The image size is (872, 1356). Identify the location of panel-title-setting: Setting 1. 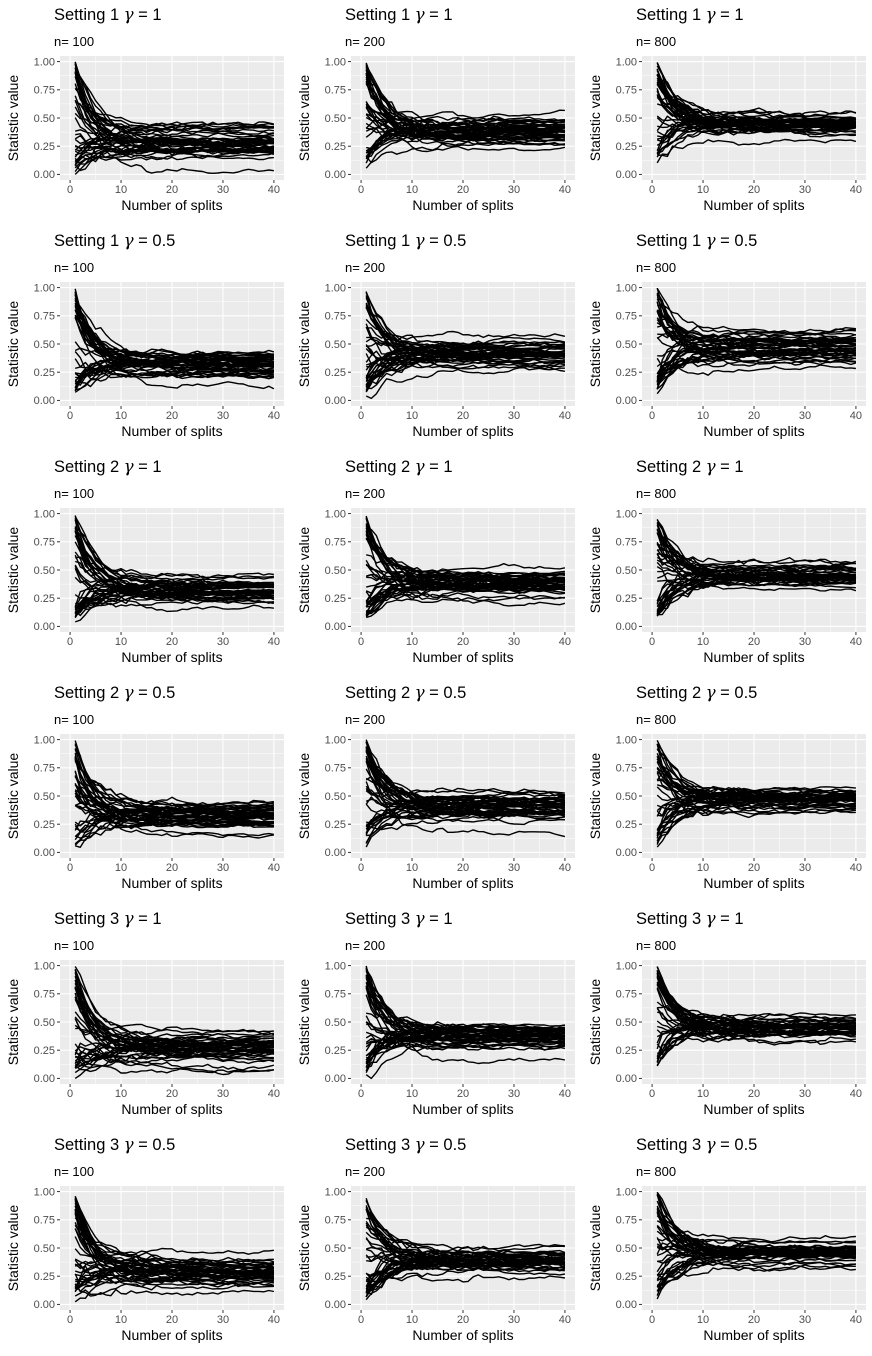
(380, 241).